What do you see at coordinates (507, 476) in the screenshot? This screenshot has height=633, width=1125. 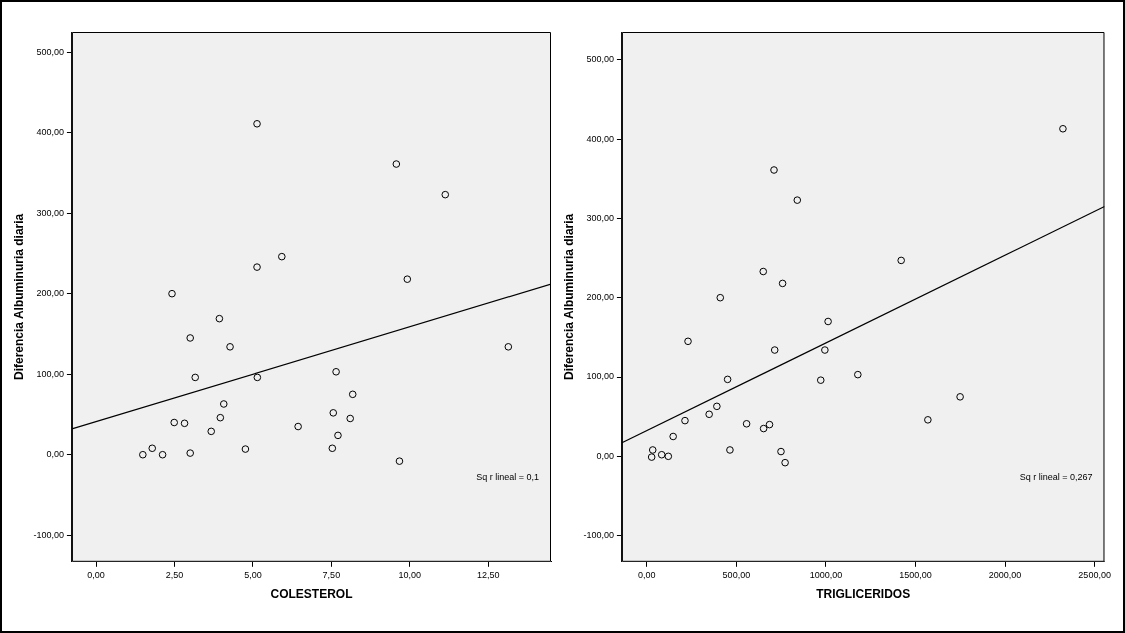 I see `annotation: Sq r lineal = 0,1` at bounding box center [507, 476].